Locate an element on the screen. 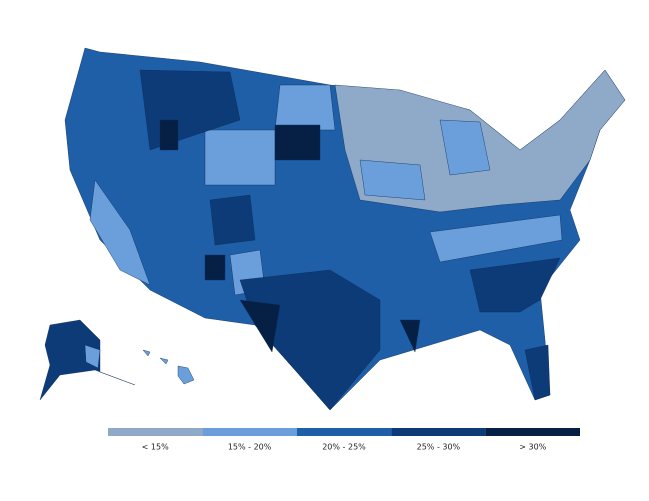  legend: < 15% 15% - 20% 20% - 25% 25% - 30% > 30% is located at coordinates (344, 440).